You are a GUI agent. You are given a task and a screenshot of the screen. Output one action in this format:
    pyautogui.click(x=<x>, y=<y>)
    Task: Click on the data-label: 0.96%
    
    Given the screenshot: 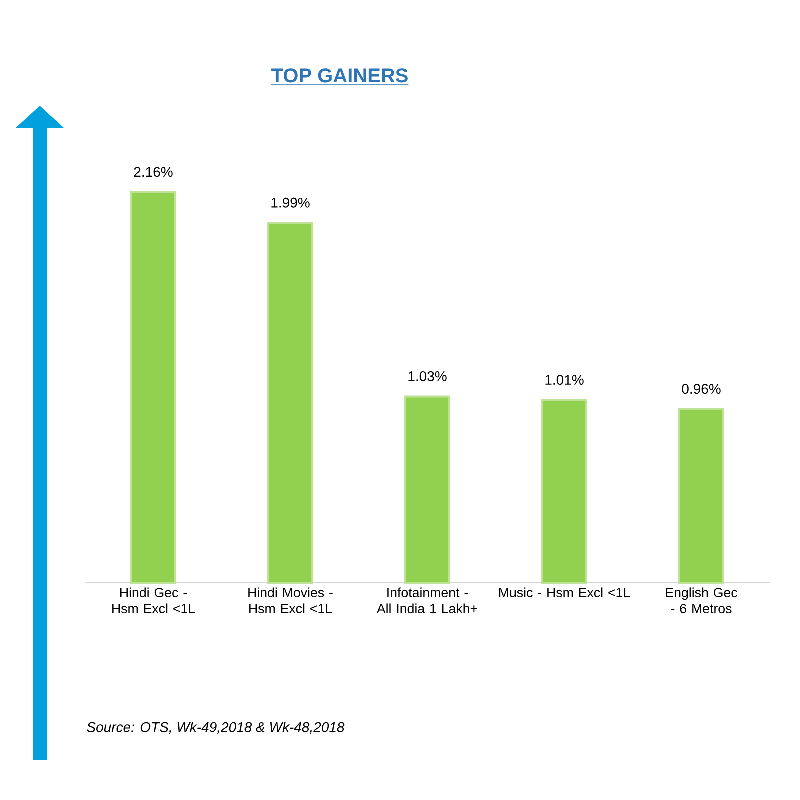 What is the action you would take?
    pyautogui.click(x=701, y=389)
    